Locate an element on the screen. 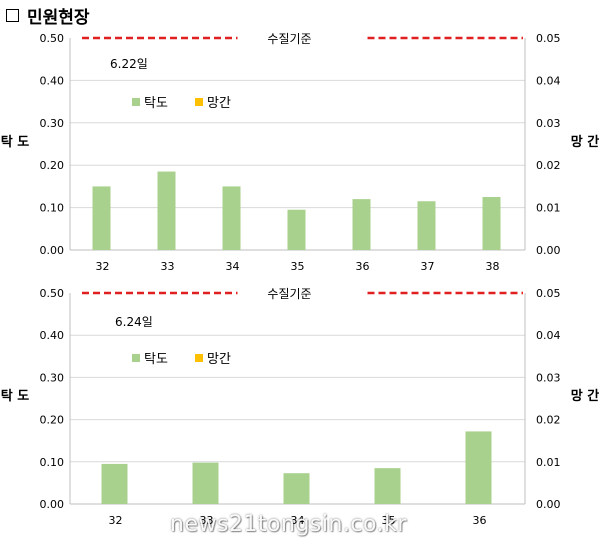 This screenshot has height=544, width=600. page-heading: 민원현장 is located at coordinates (48, 15).